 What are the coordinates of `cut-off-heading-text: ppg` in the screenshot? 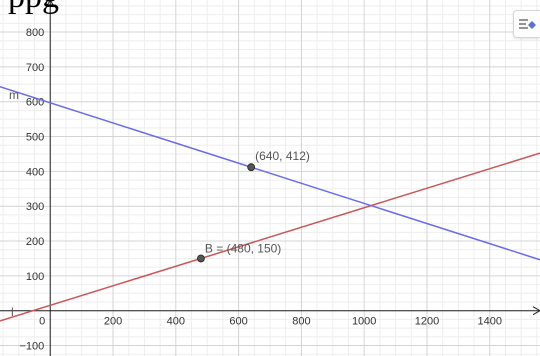 It's located at (33, 7).